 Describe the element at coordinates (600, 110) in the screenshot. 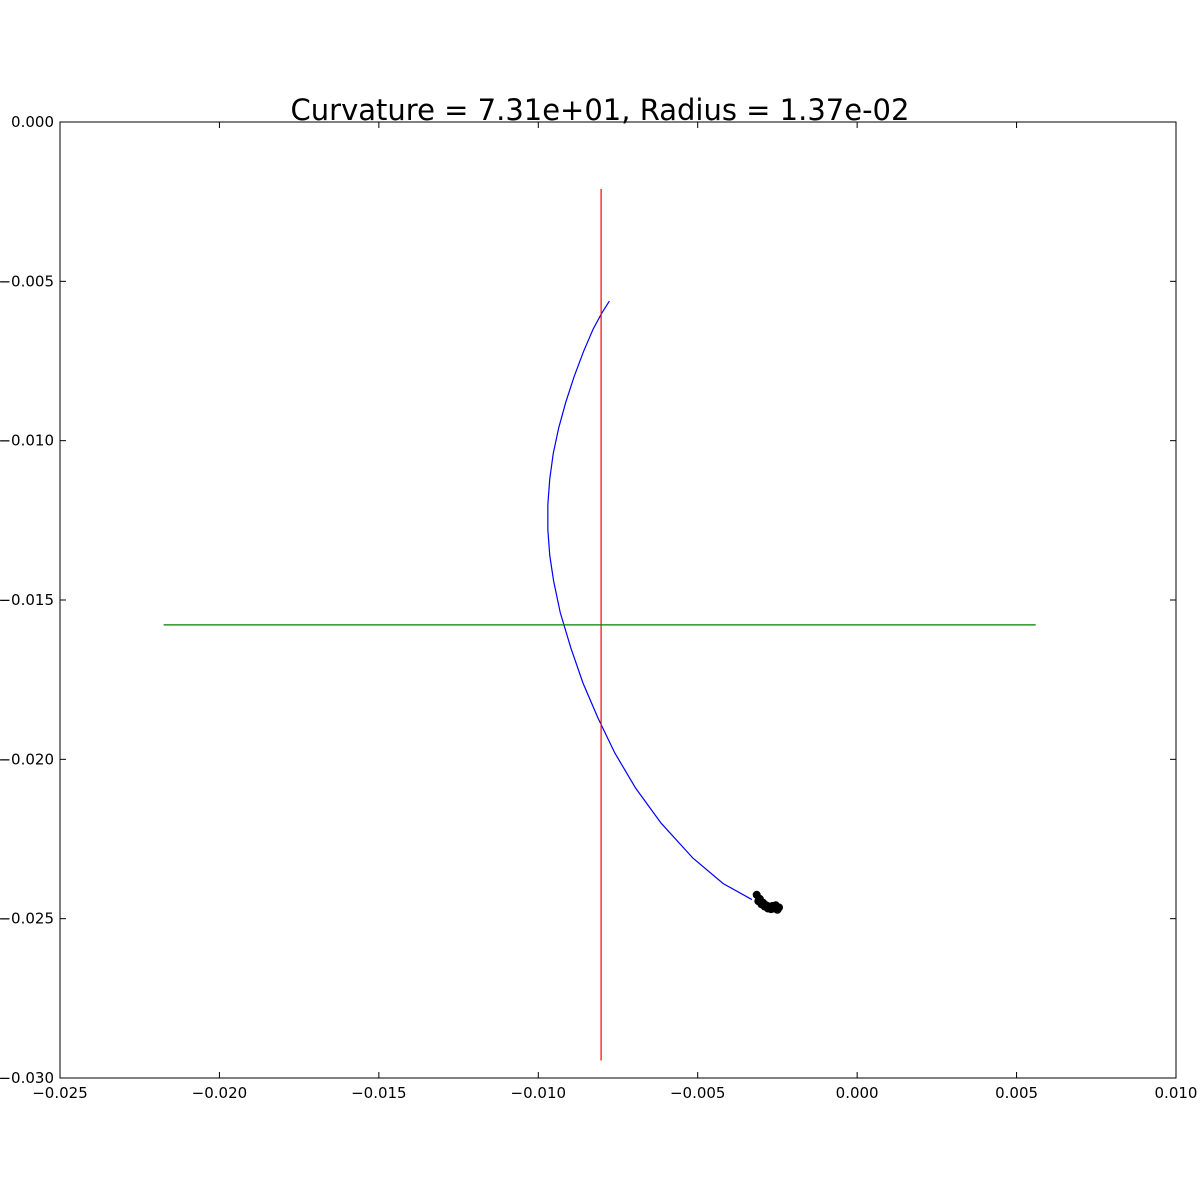

I see `chart-title: Curvature = 7.31e+01, Radius = 1.37e-02` at that location.